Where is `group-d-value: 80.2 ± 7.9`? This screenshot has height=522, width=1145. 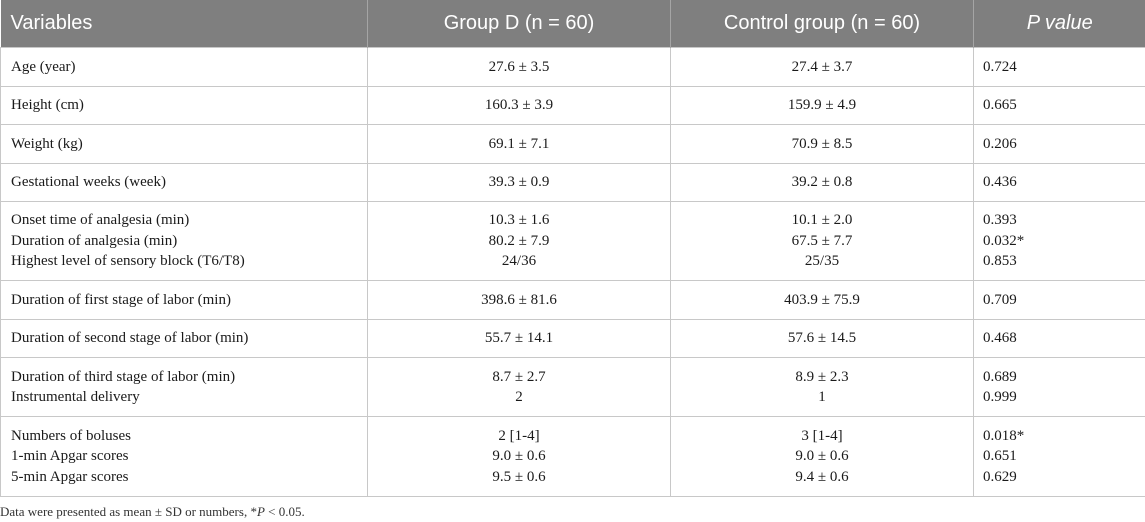 group-d-value: 80.2 ± 7.9 is located at coordinates (519, 240).